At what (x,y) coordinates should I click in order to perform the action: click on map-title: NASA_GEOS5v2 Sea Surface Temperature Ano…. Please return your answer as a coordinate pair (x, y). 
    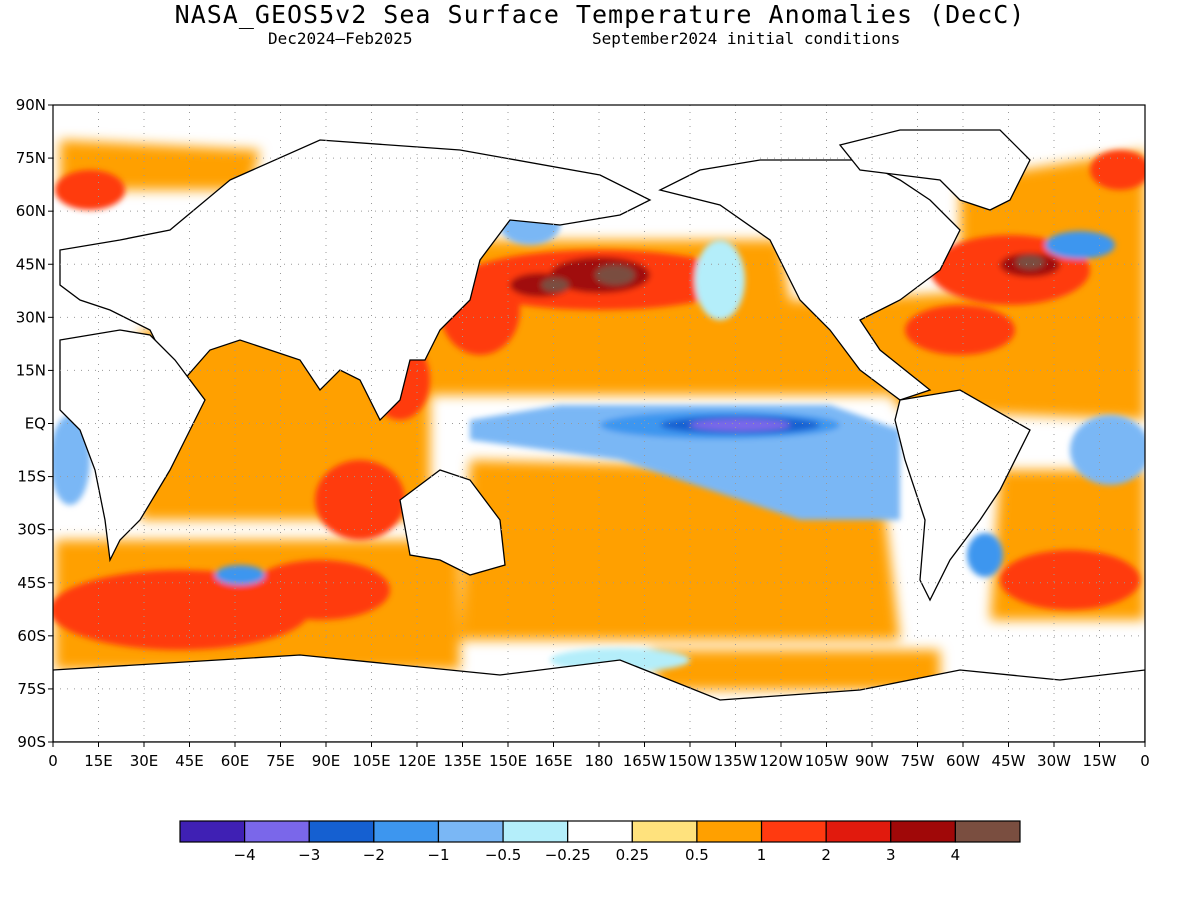
    Looking at the image, I should click on (600, 14).